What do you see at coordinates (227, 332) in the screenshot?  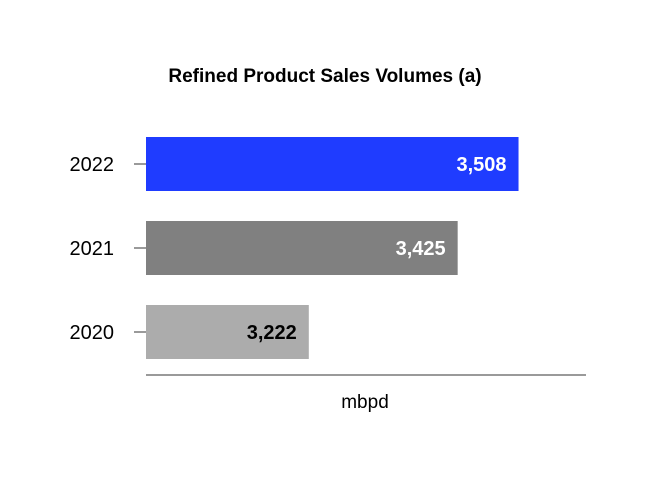 I see `bar-2020` at bounding box center [227, 332].